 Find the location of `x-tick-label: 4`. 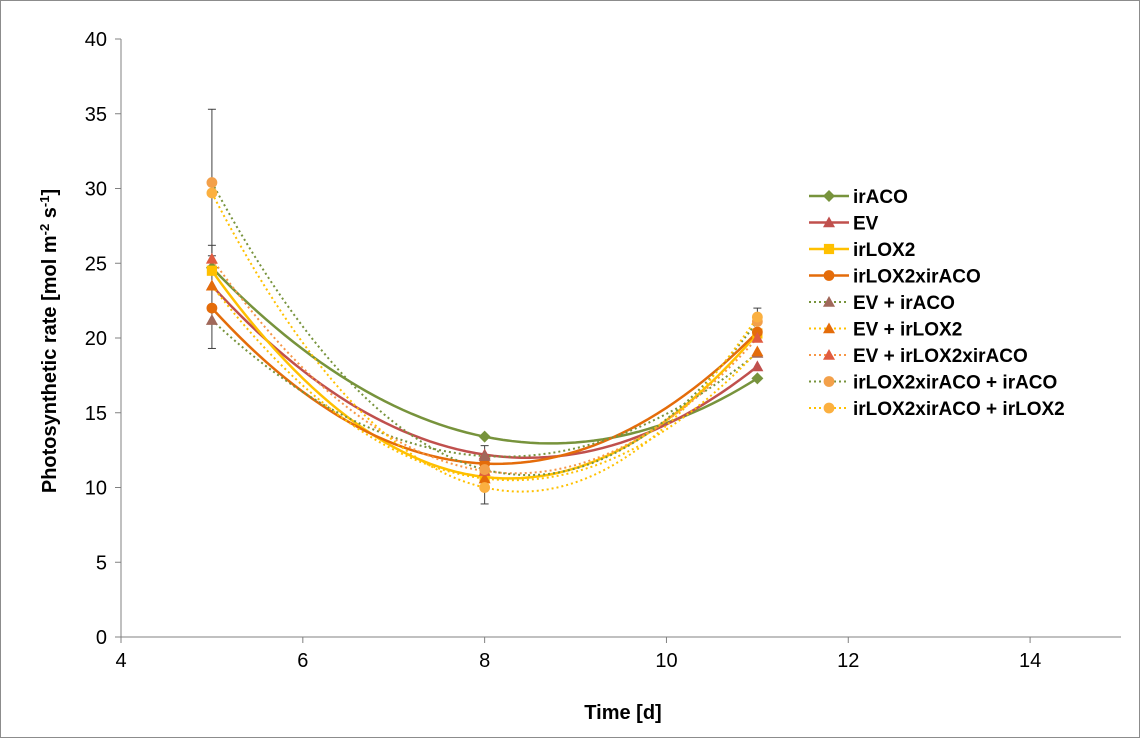

x-tick-label: 4 is located at coordinates (120, 661).